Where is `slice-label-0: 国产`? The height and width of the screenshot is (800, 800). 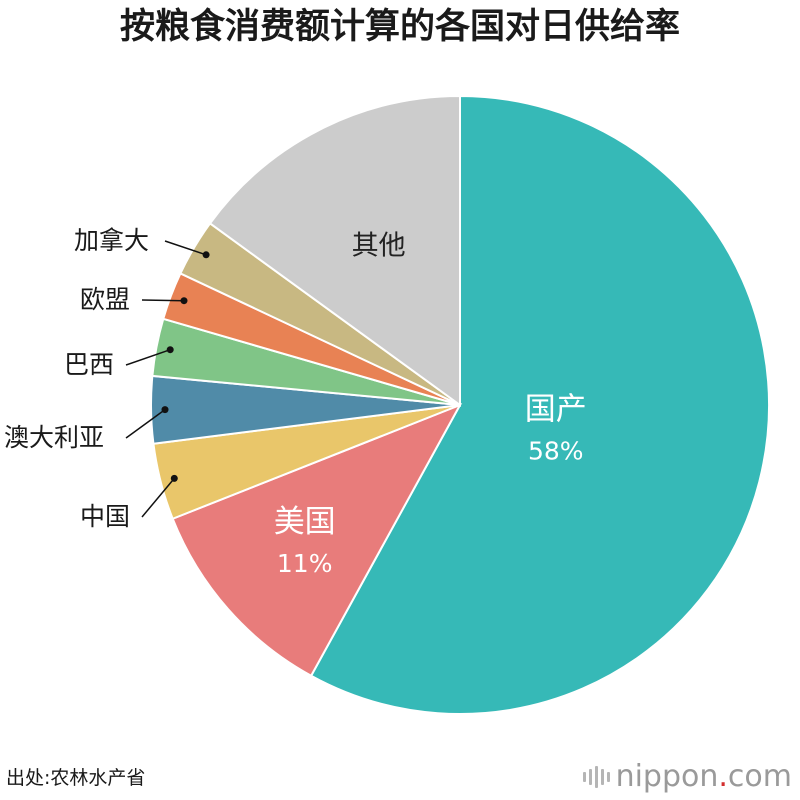
slice-label-0: 国产 is located at coordinates (556, 410).